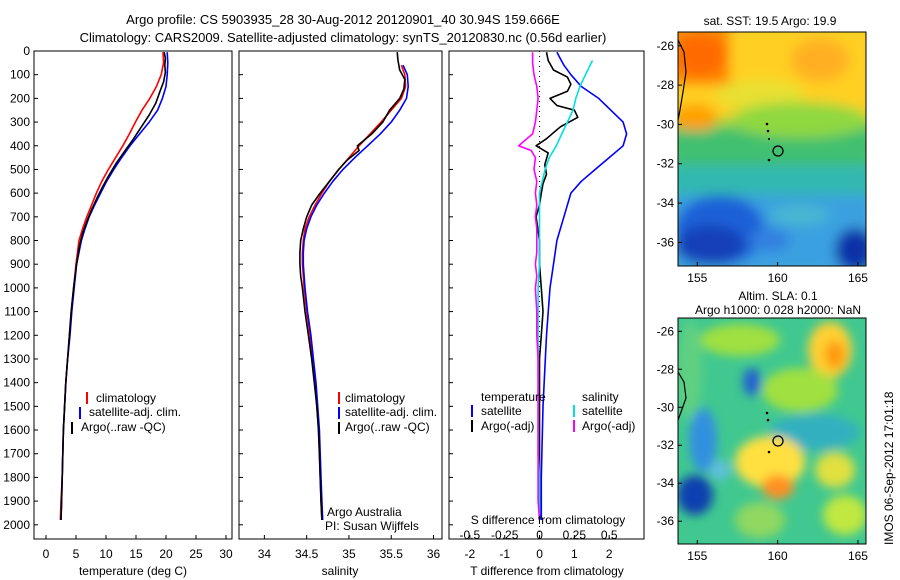 The height and width of the screenshot is (580, 900). Describe the element at coordinates (16, 454) in the screenshot. I see `depth-tick-label: 1700` at that location.